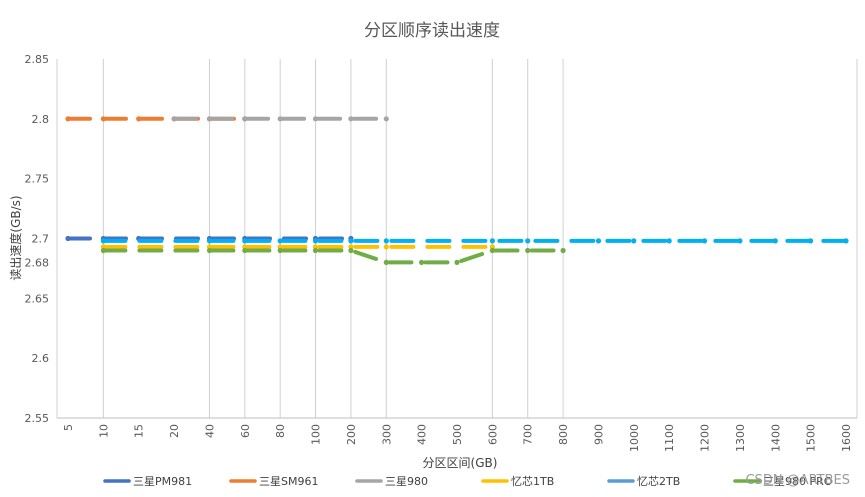 This screenshot has width=865, height=497. I want to click on x-tick-label: 5, so click(68, 427).